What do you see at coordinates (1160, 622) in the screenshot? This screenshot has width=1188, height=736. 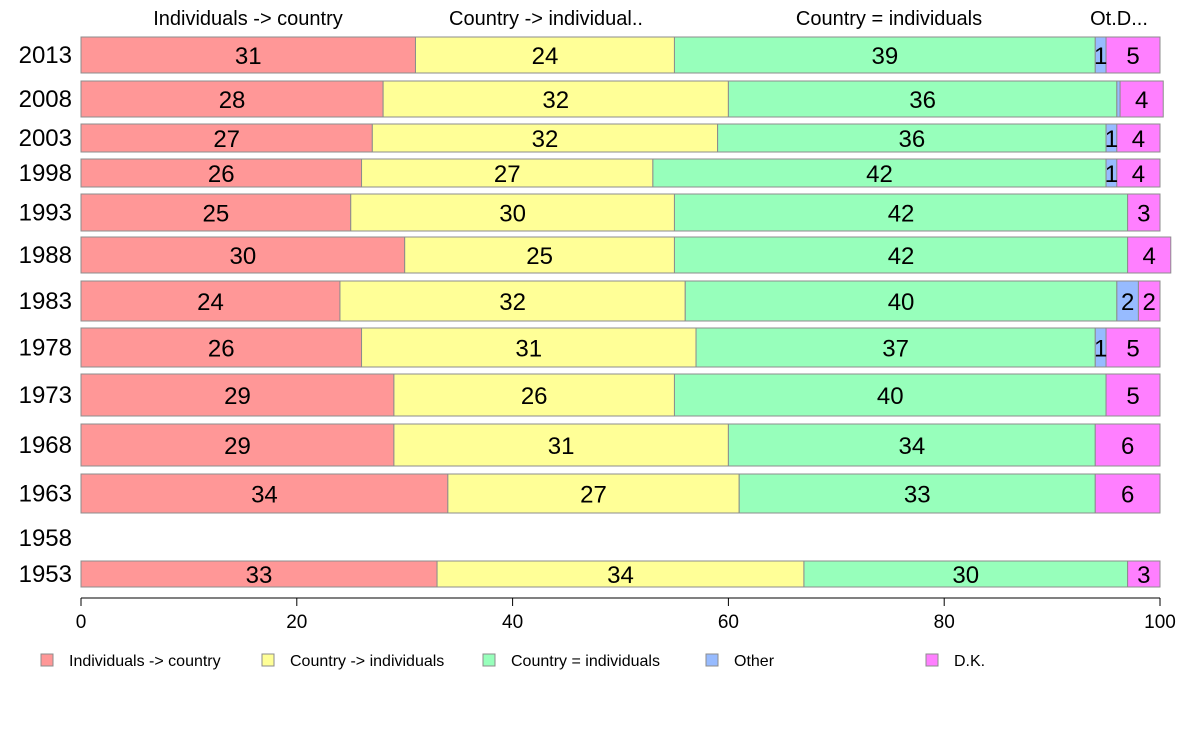 I see `x-tick-label: 100` at bounding box center [1160, 622].